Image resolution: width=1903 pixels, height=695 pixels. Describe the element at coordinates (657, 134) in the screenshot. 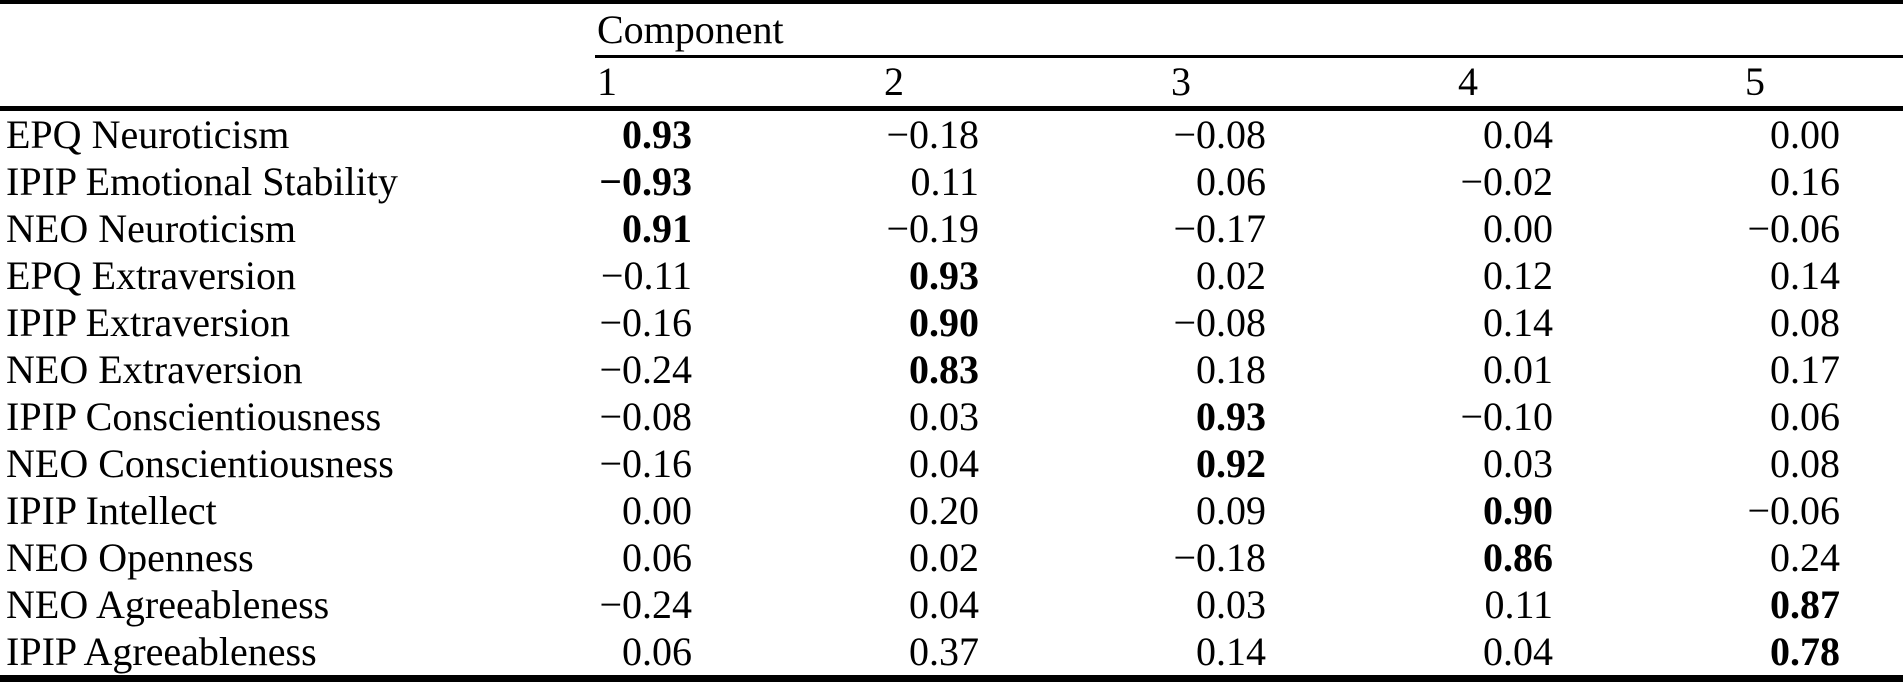

I see `loading-value-1: 0.93` at that location.